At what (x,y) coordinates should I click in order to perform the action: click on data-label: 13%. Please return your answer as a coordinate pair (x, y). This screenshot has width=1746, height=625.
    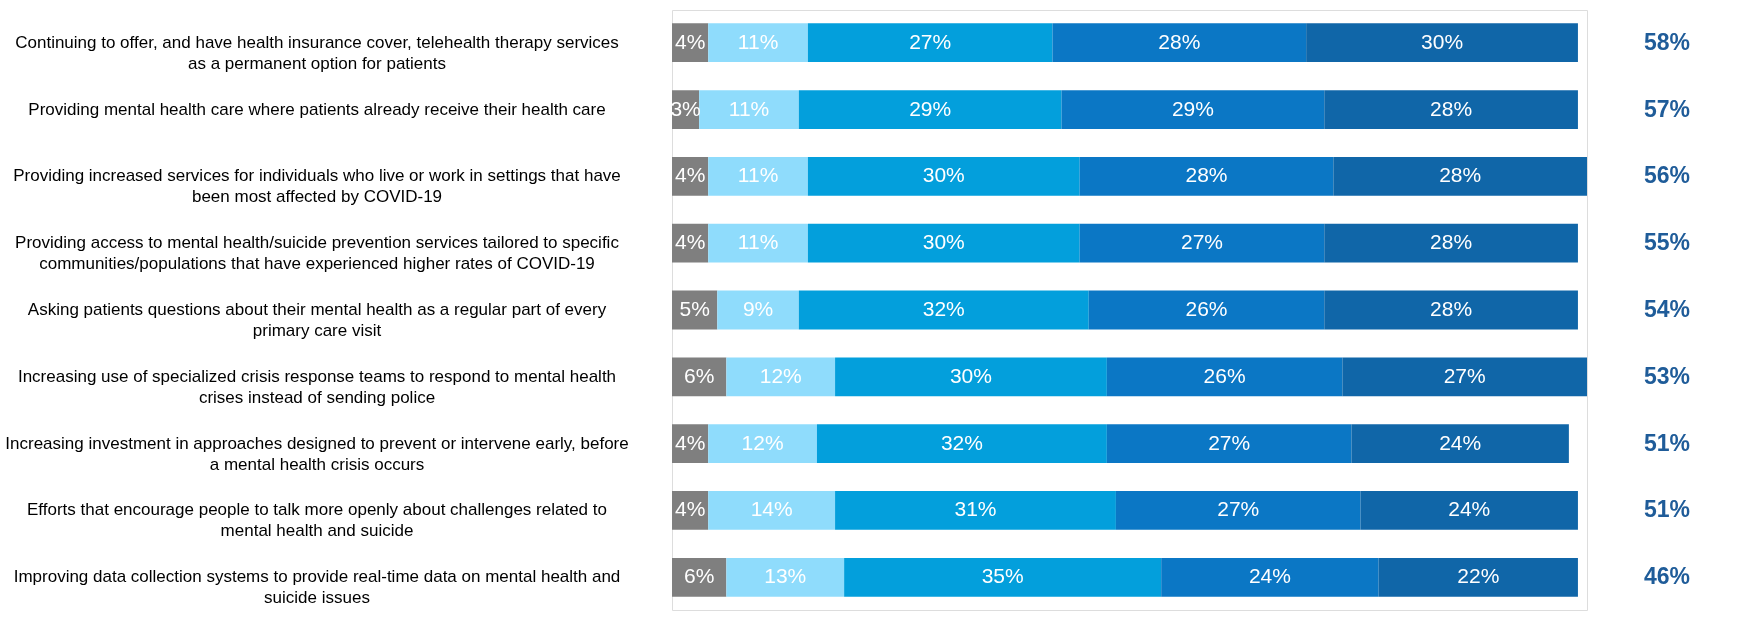
    Looking at the image, I should click on (785, 576).